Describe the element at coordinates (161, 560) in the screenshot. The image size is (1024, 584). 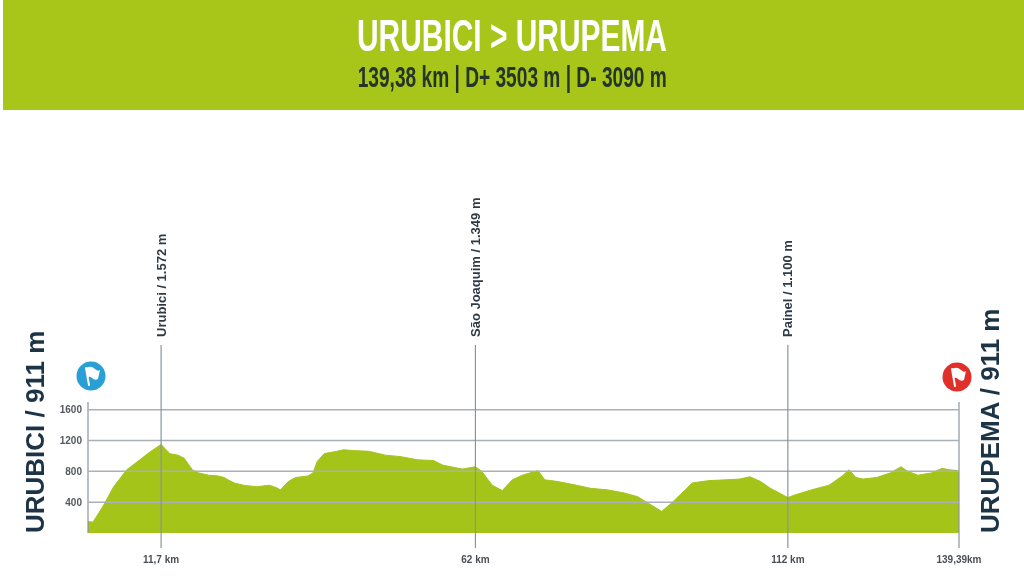
I see `x-tick-label: 11,7 km` at that location.